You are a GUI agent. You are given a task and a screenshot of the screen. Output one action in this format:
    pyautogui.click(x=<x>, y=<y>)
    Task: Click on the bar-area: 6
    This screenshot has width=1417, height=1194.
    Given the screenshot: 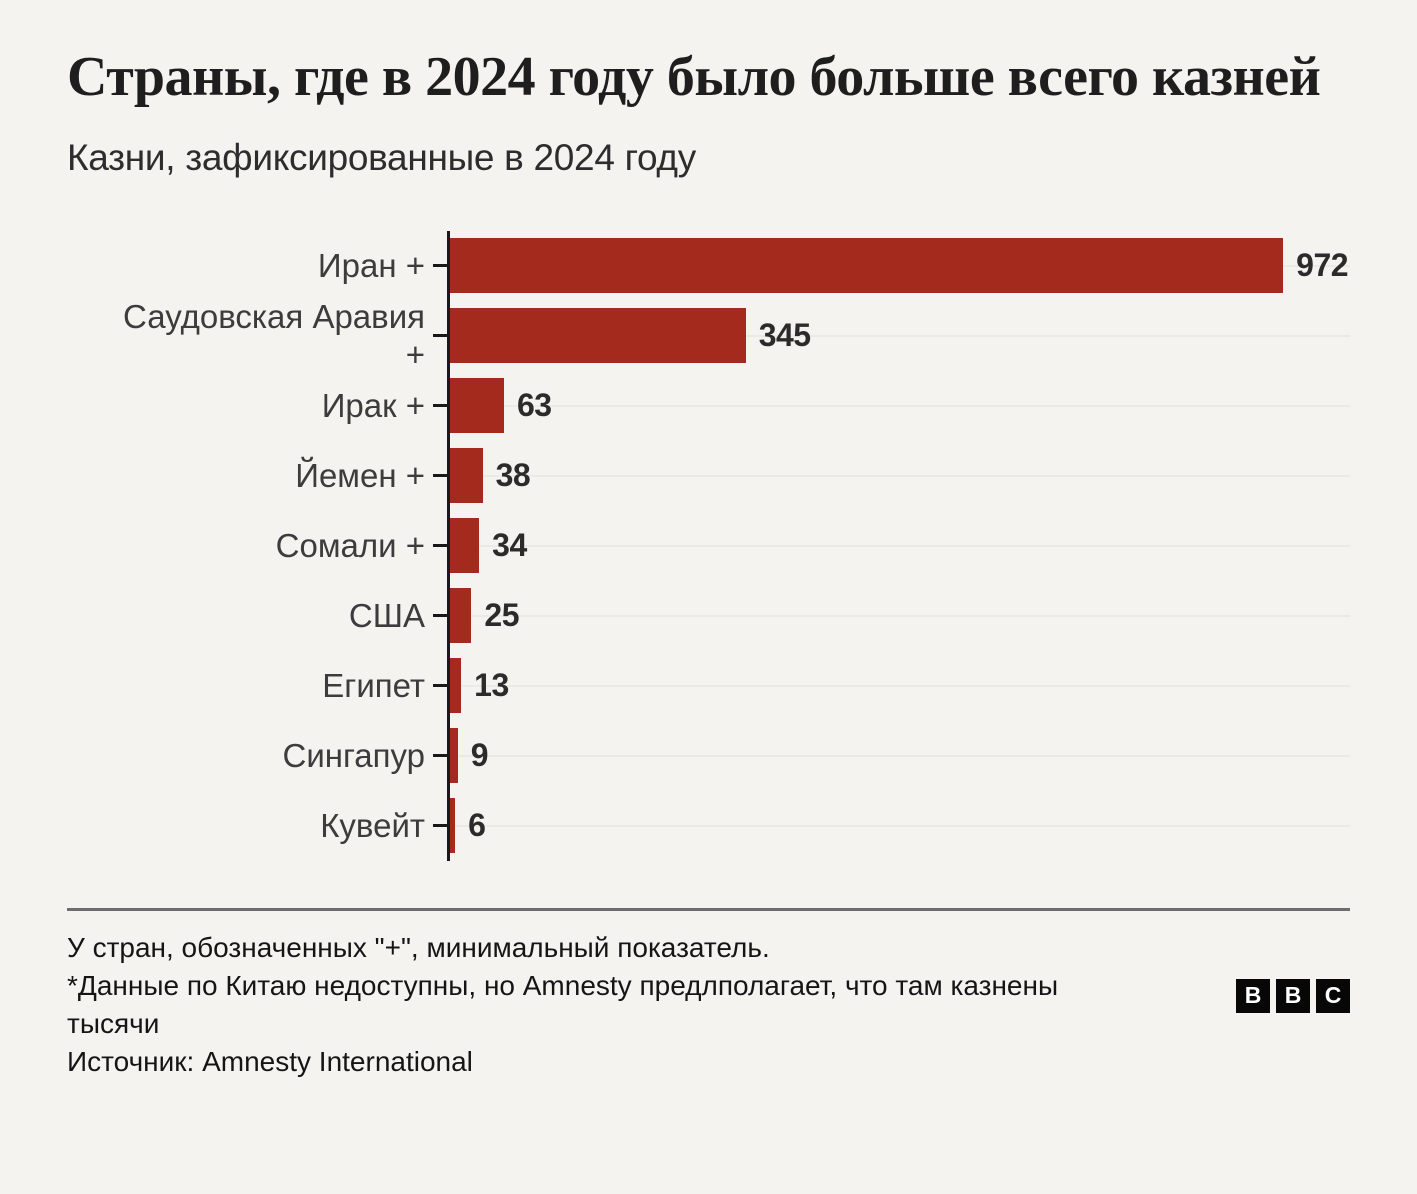 What is the action you would take?
    pyautogui.click(x=898, y=825)
    